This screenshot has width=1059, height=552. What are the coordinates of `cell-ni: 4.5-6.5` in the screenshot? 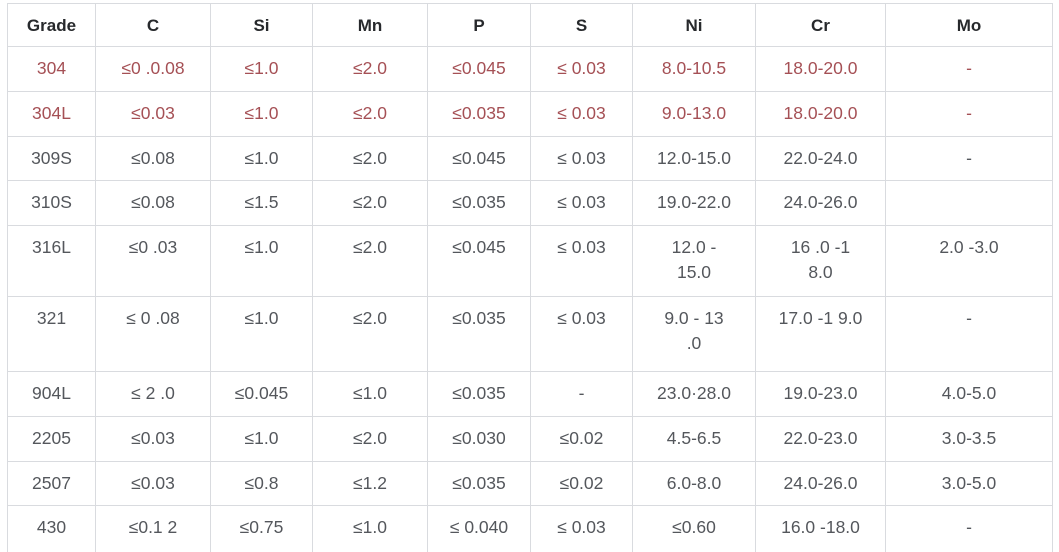 It's located at (694, 439).